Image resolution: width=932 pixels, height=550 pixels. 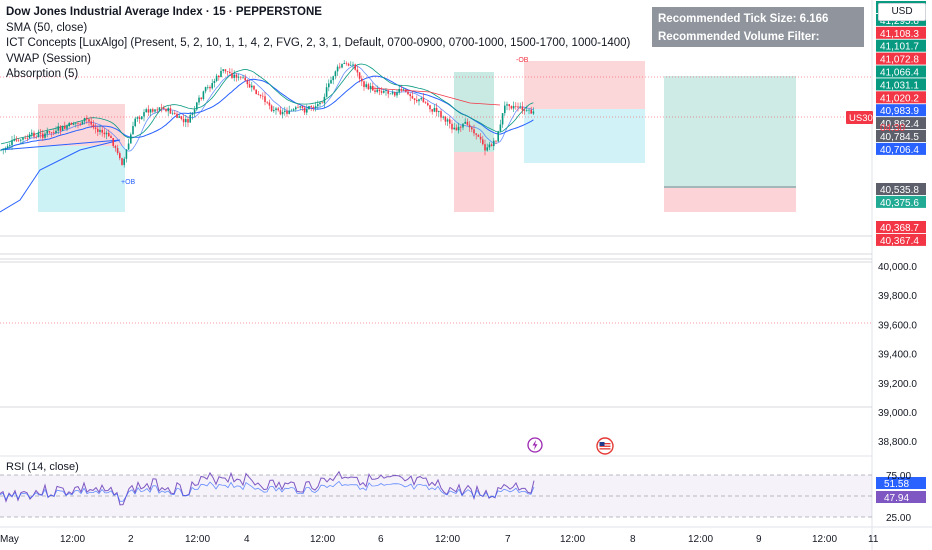 I want to click on legend-vwap: VWAP (Session), so click(x=48, y=58).